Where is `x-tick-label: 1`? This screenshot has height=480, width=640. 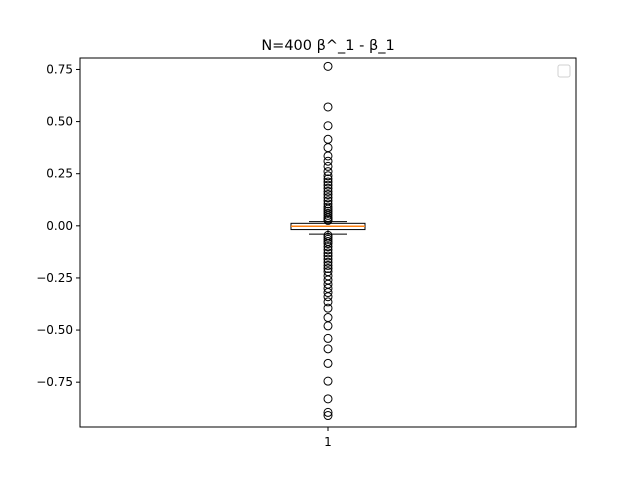
x-tick-label: 1 is located at coordinates (328, 442).